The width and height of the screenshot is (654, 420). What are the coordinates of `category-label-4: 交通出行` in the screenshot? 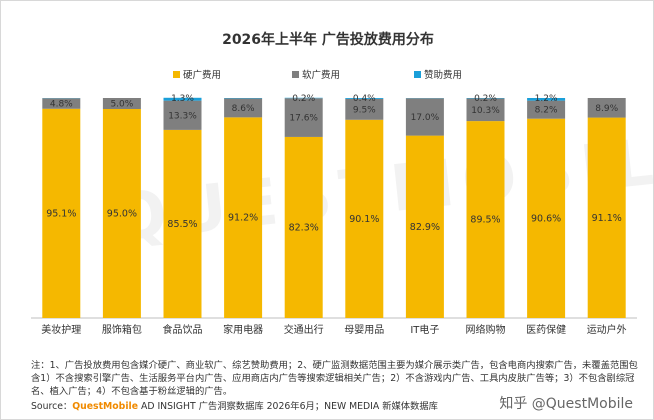 It's located at (304, 329).